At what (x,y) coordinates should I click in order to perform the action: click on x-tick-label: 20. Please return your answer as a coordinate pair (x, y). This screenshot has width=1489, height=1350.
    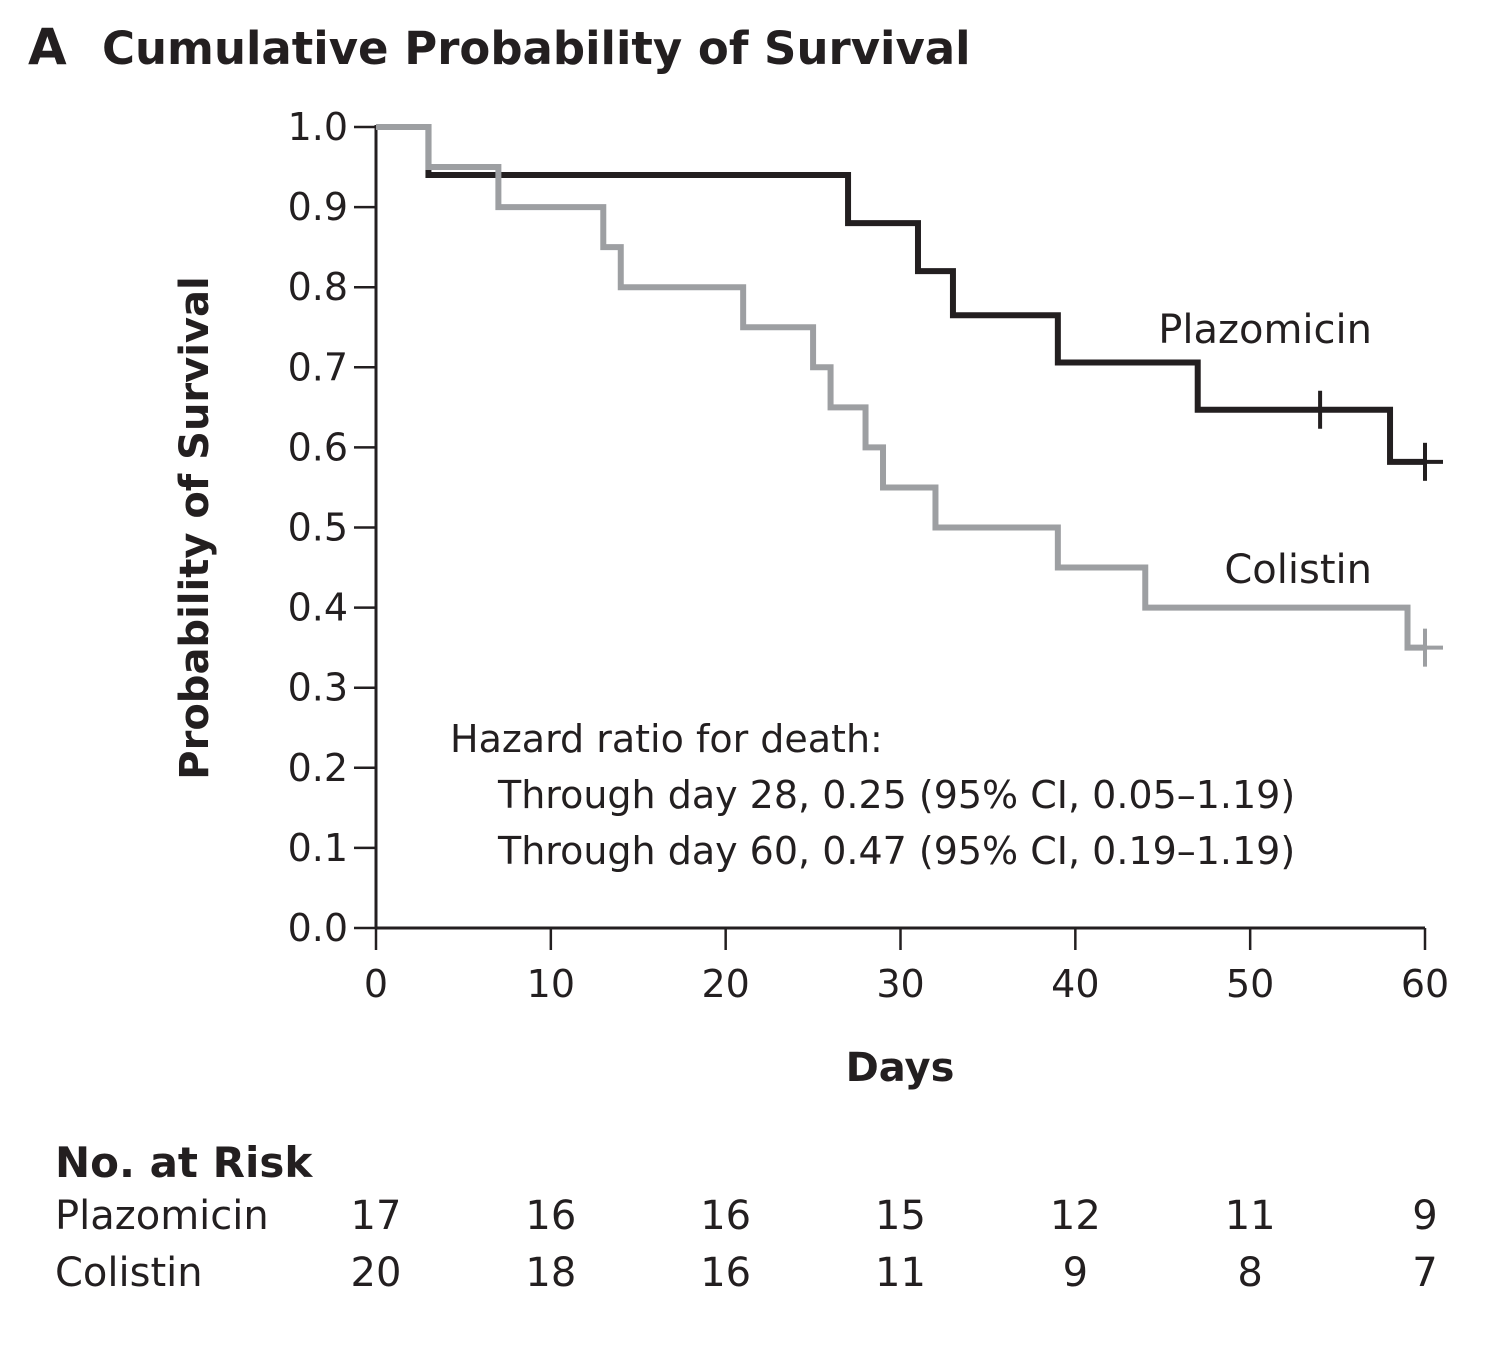
    Looking at the image, I should click on (725, 984).